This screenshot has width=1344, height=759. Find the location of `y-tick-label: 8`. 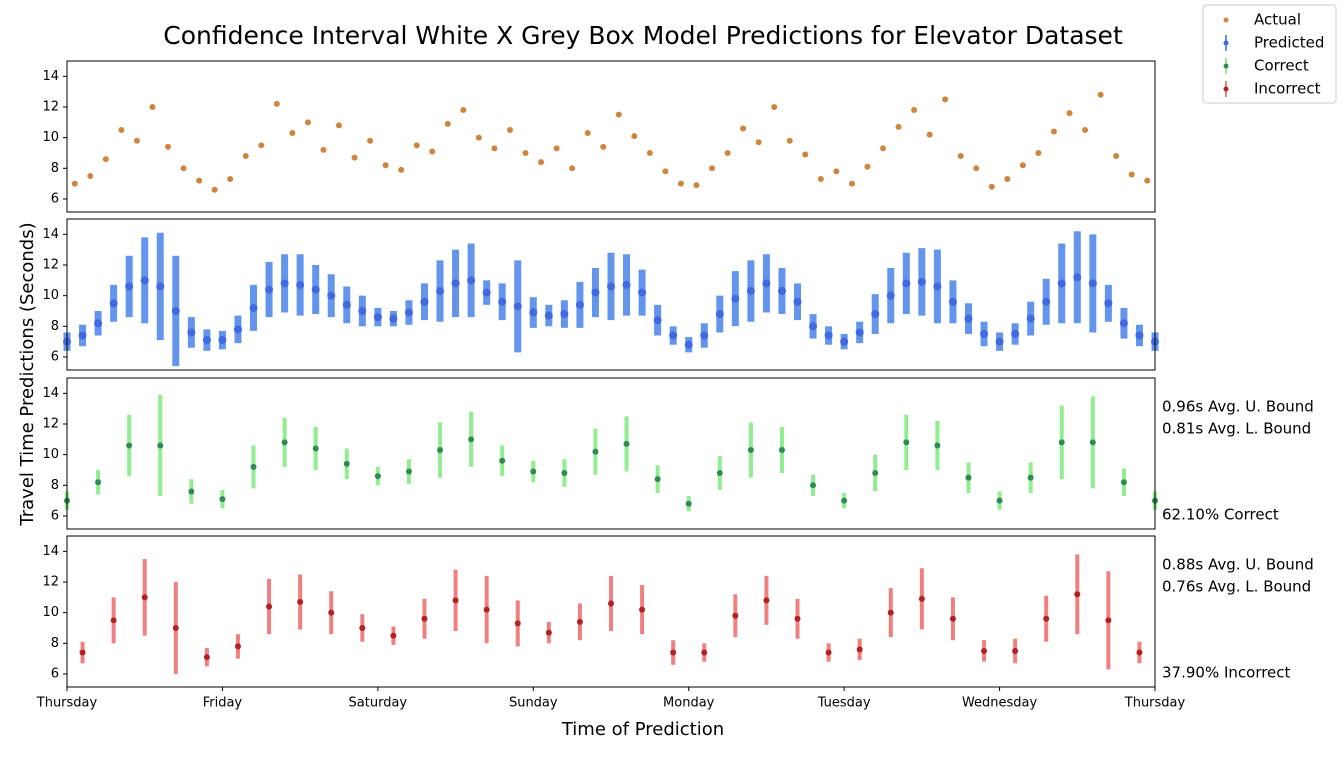

y-tick-label: 8 is located at coordinates (55, 485).